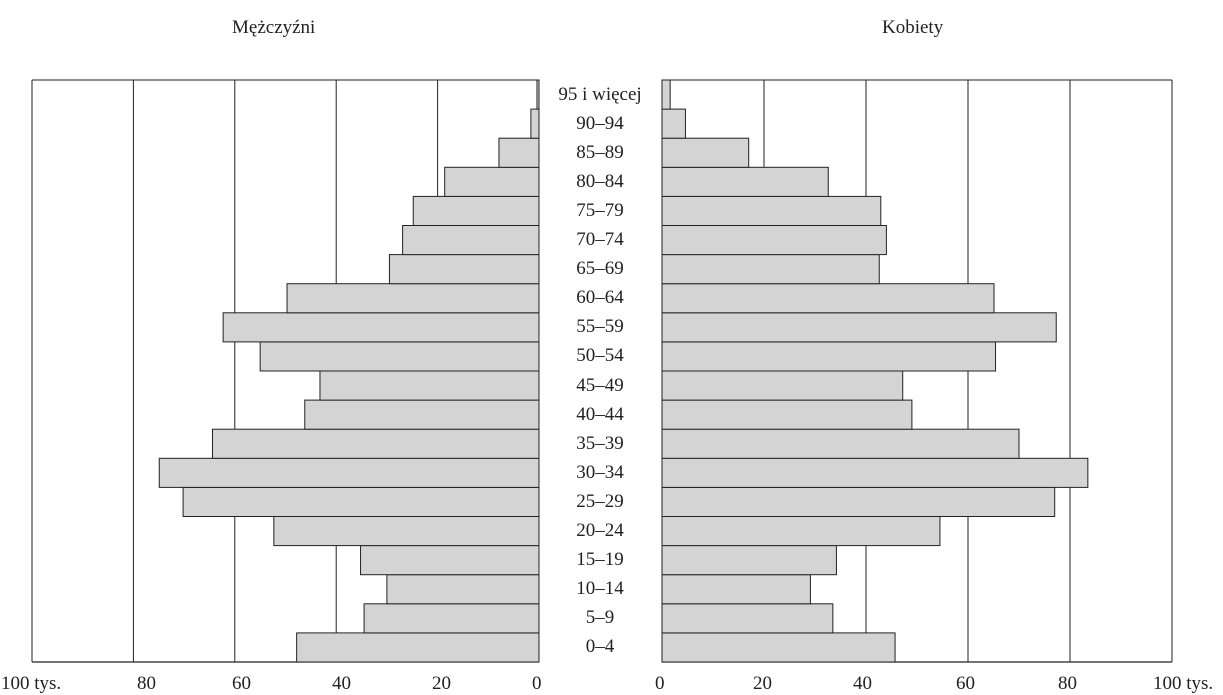  Describe the element at coordinates (660, 683) in the screenshot. I see `right-tick-label: 0` at that location.